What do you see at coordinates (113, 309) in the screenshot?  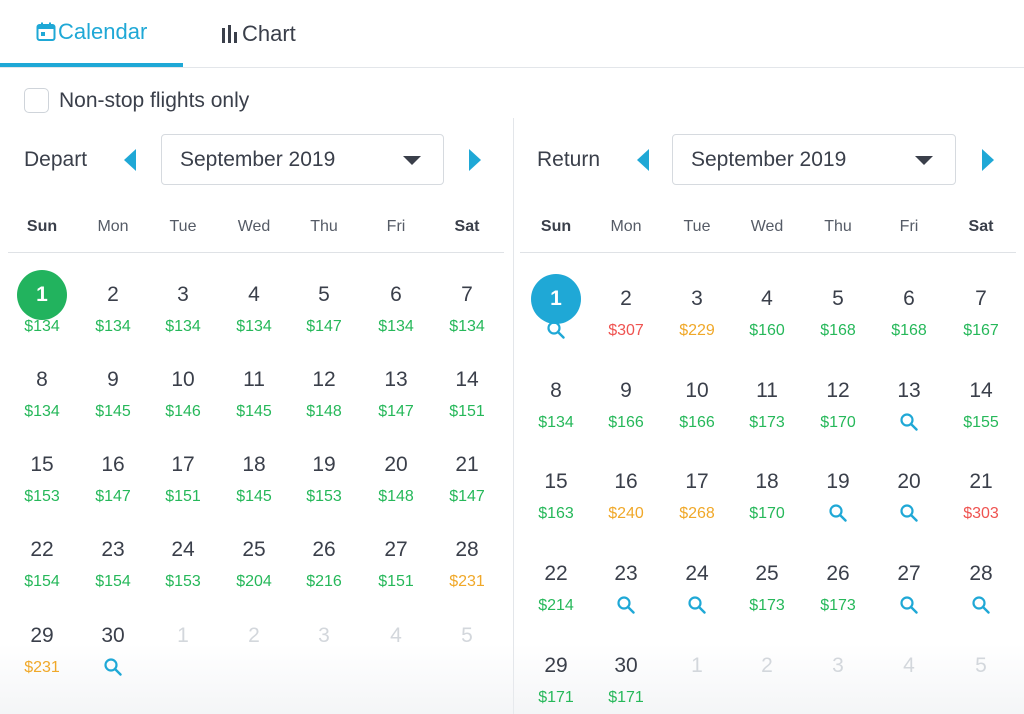 I see `calendar-day: 2 $134` at bounding box center [113, 309].